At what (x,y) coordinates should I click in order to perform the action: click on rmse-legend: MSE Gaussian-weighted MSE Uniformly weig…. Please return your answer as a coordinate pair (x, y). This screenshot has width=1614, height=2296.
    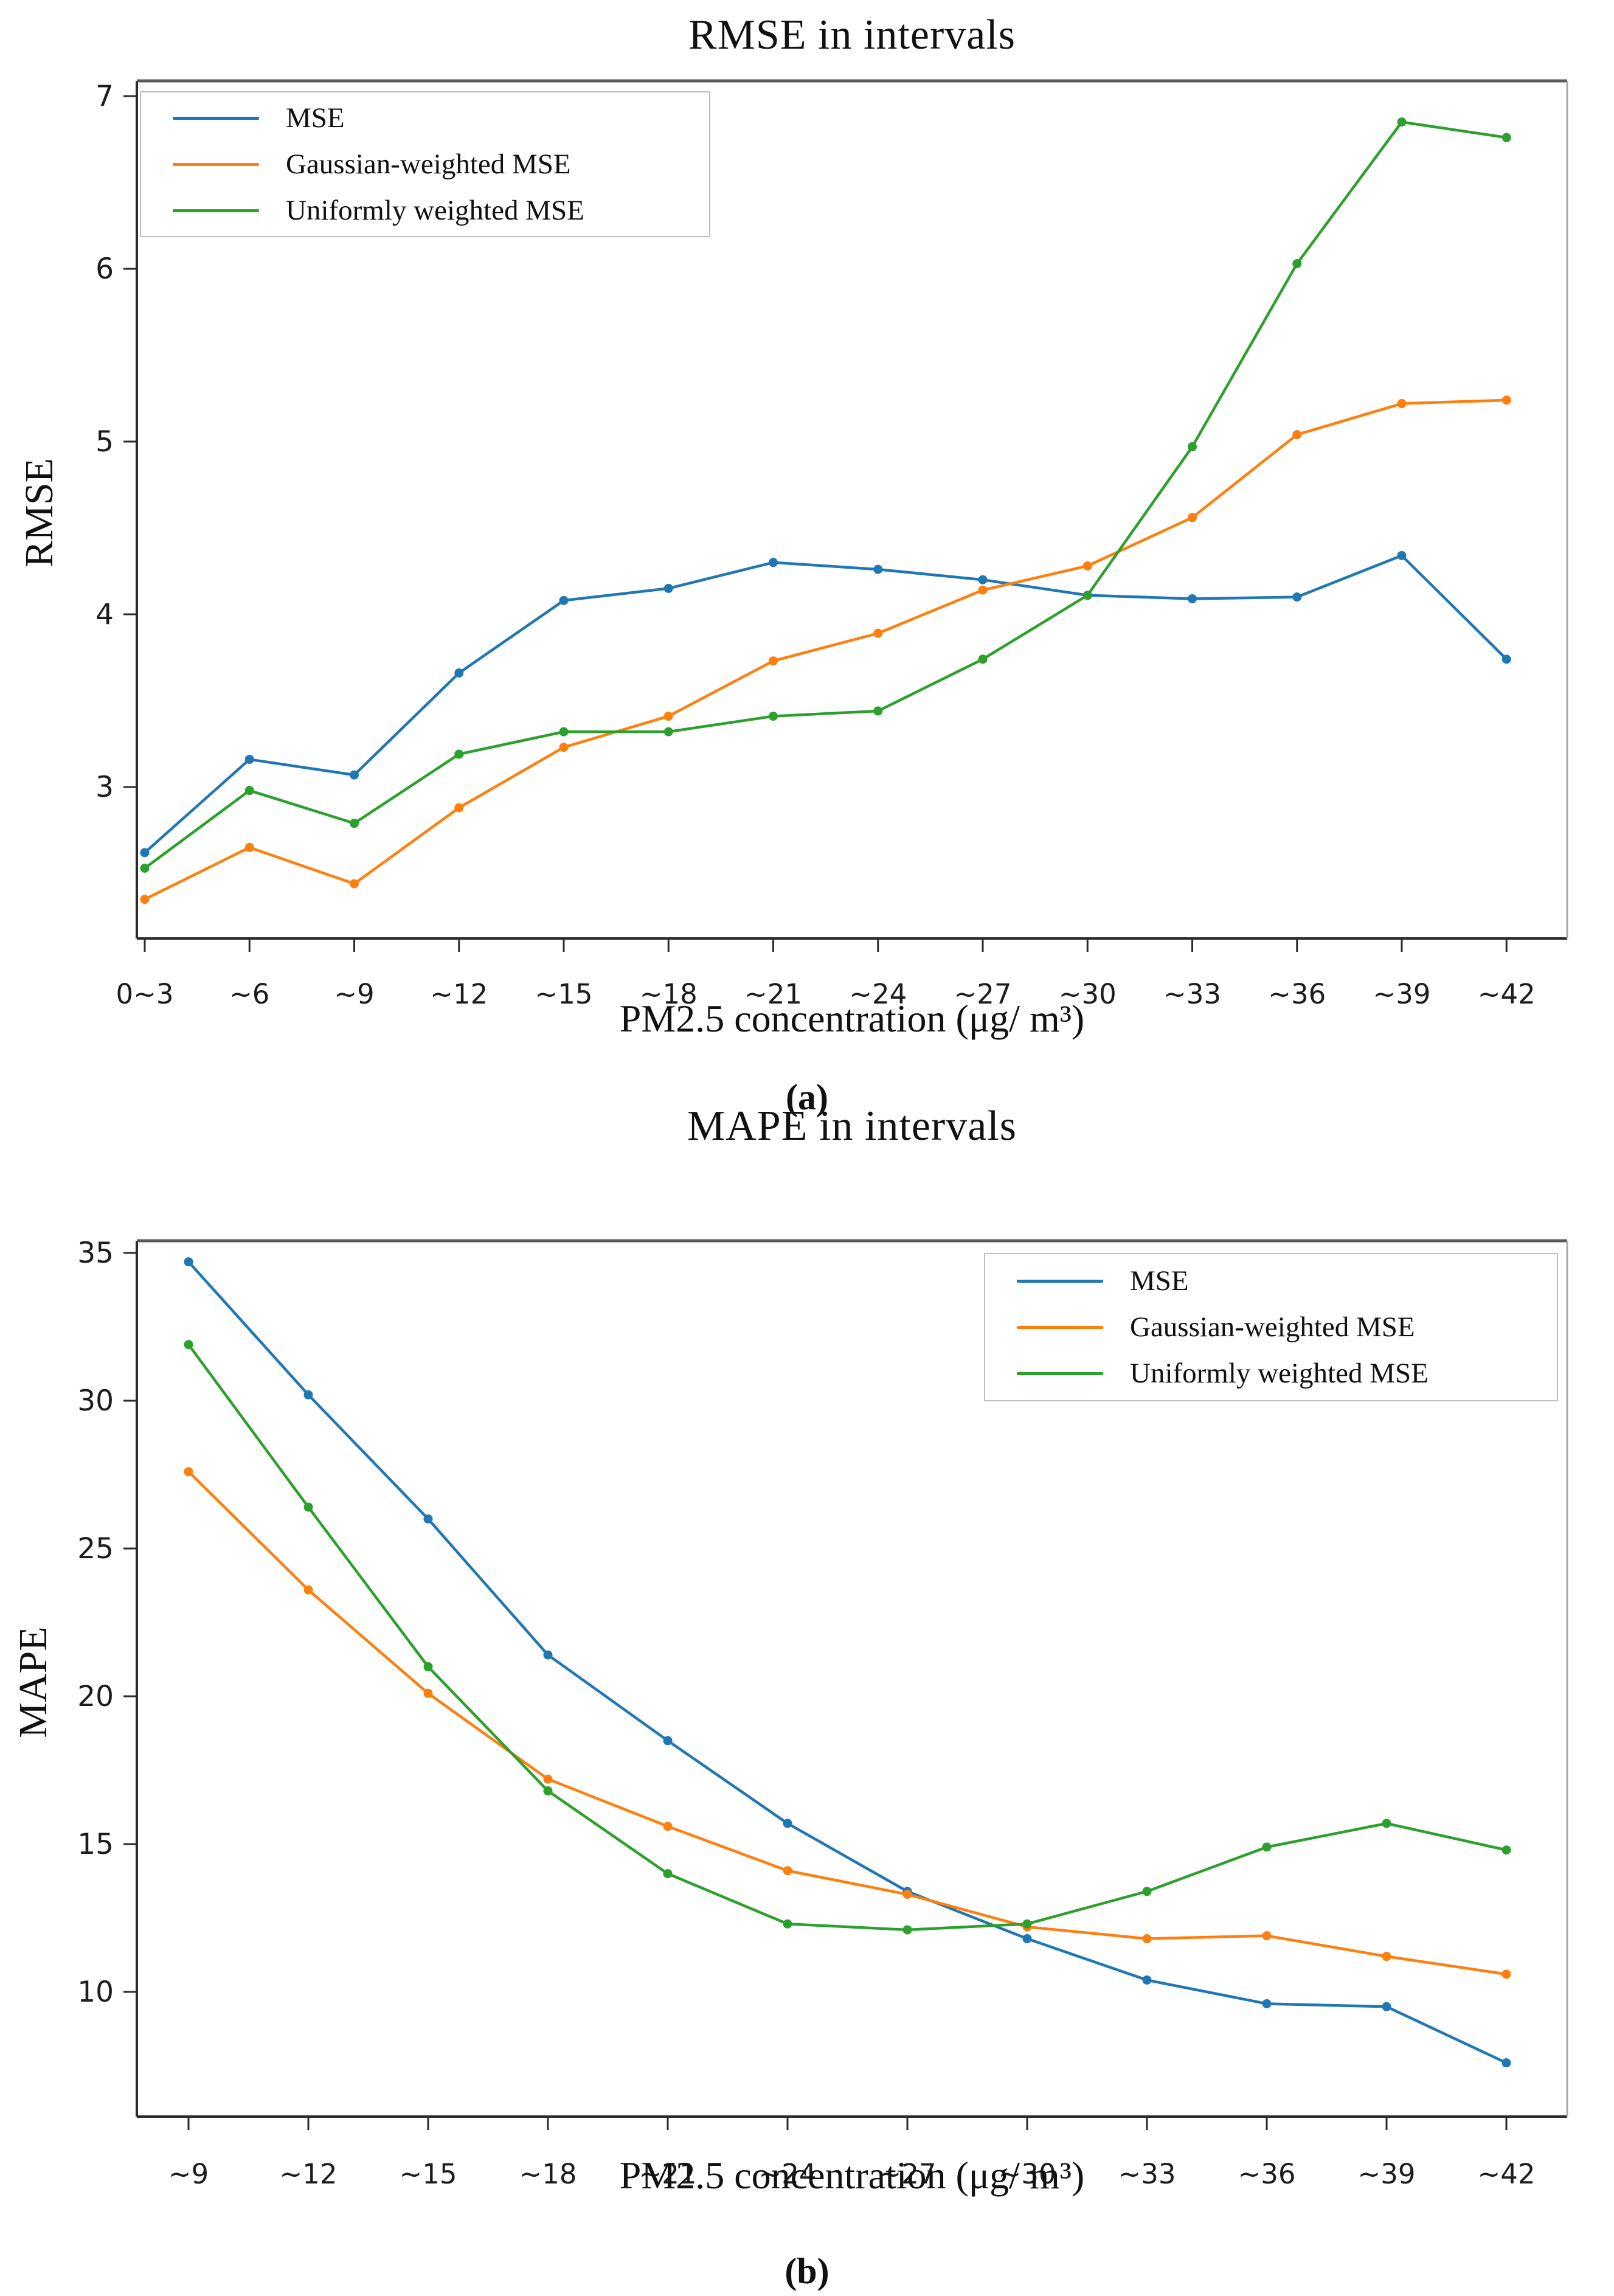
    Looking at the image, I should click on (425, 164).